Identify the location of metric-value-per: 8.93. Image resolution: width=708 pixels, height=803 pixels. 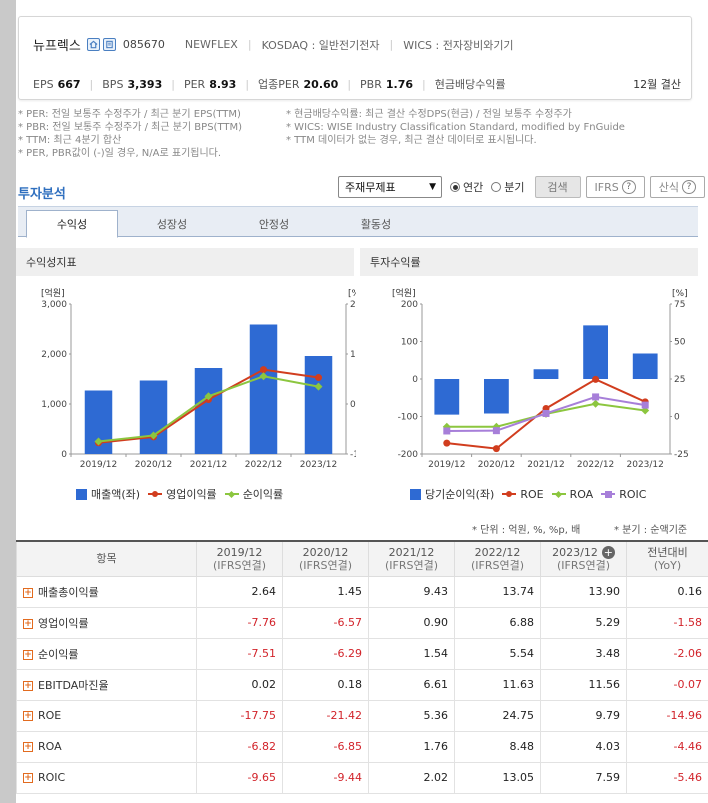
(223, 84).